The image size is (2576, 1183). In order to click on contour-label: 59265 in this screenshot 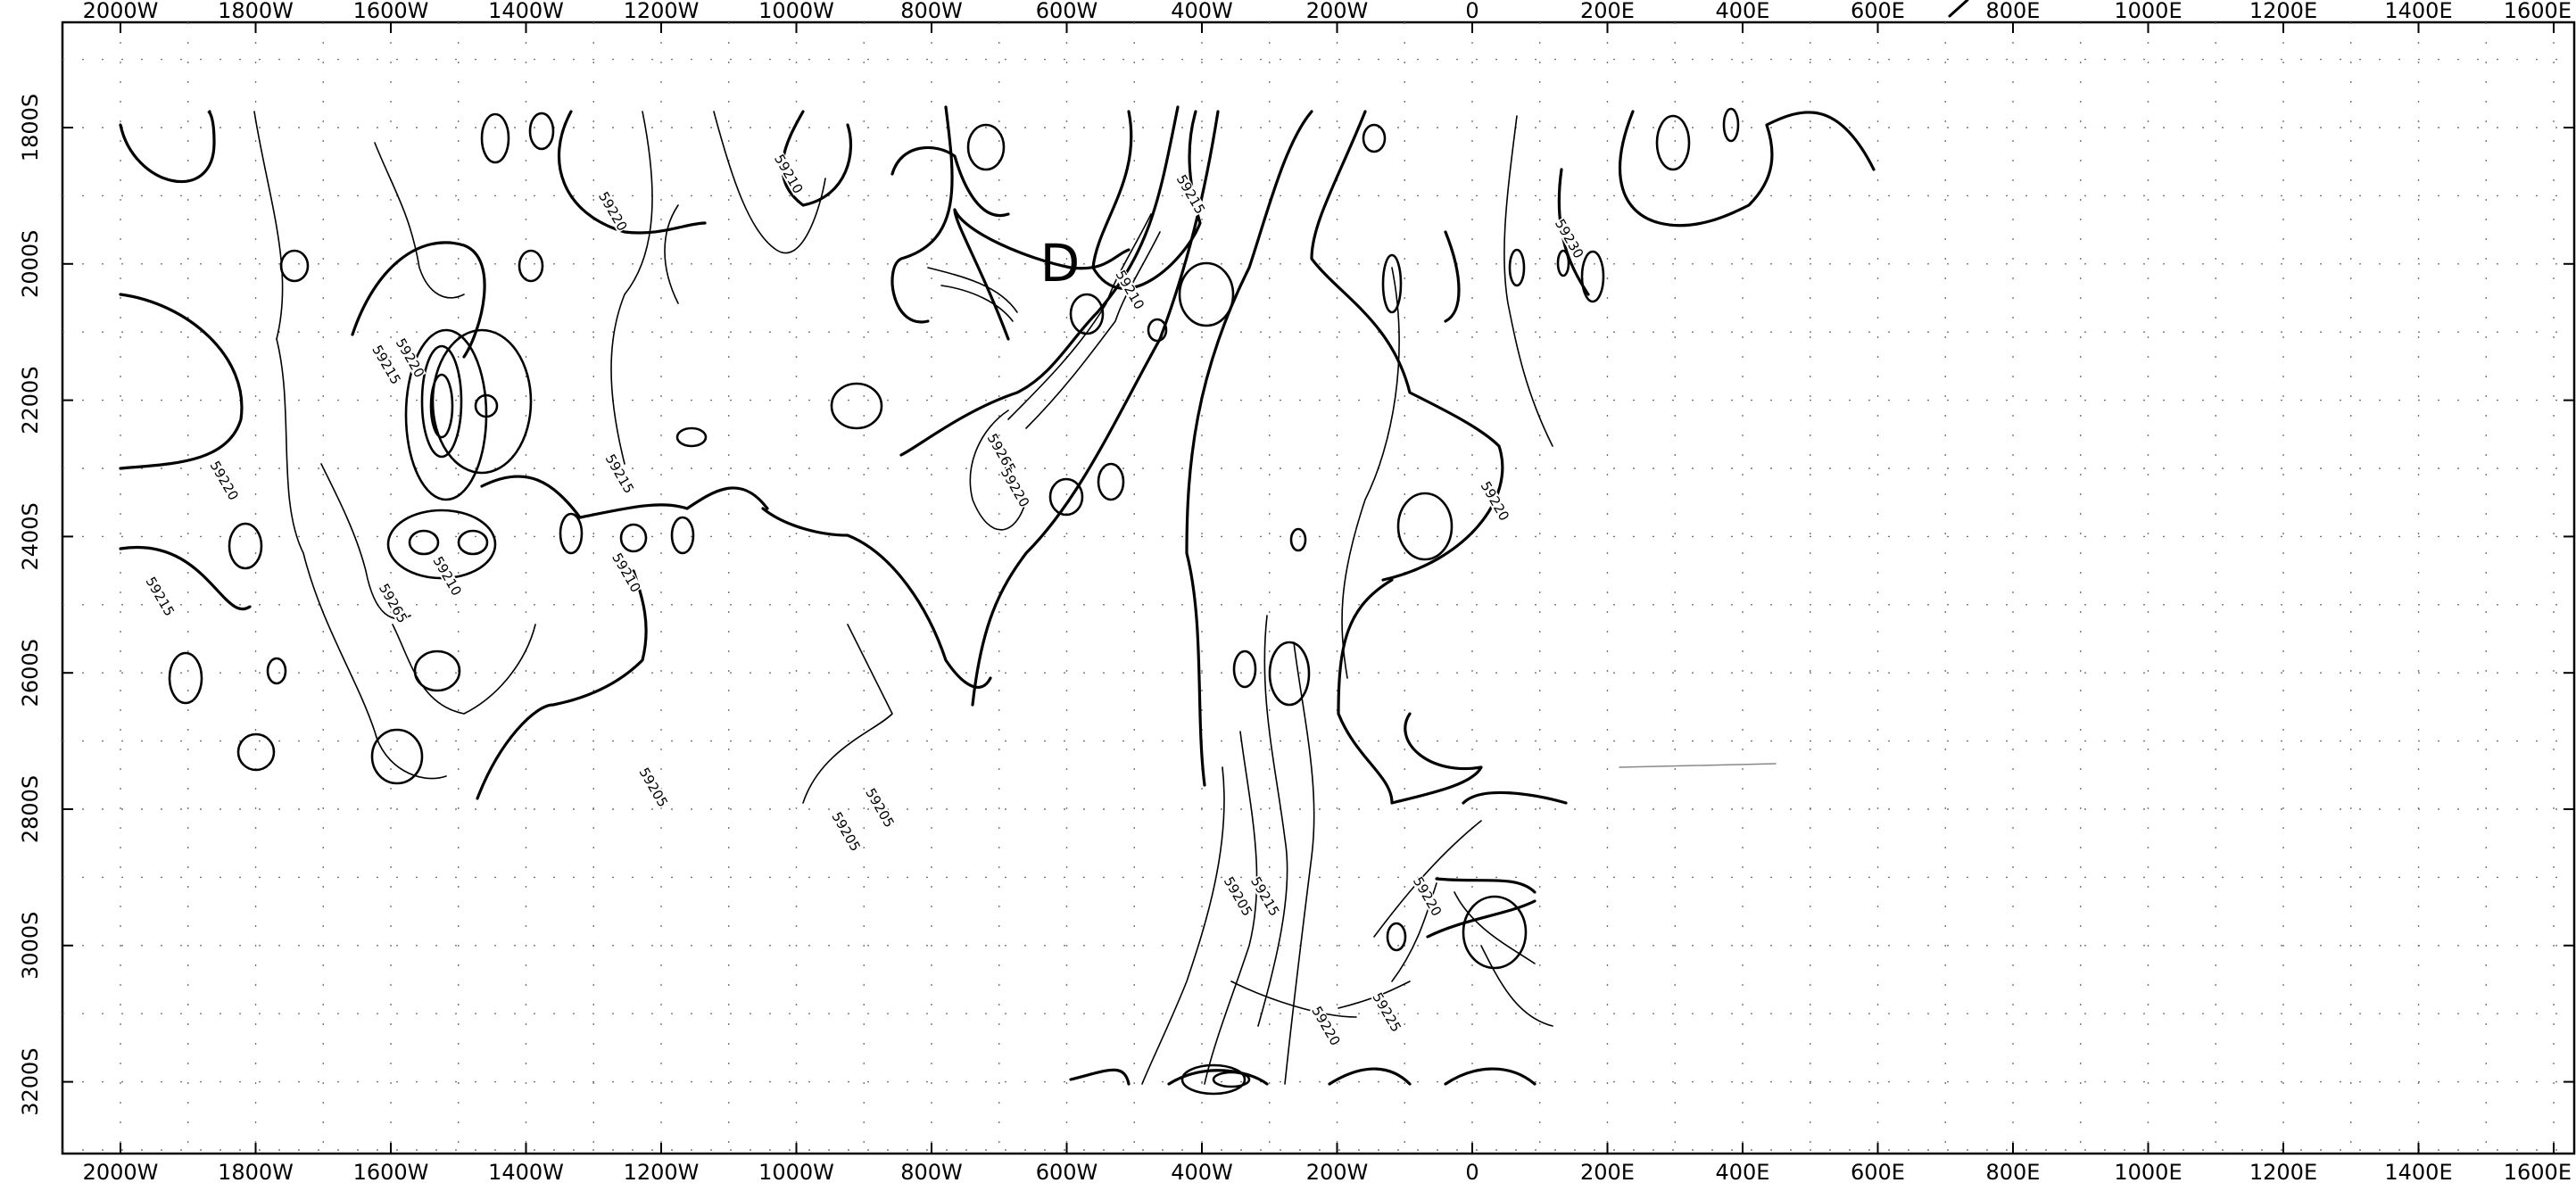, I will do `click(393, 603)`.